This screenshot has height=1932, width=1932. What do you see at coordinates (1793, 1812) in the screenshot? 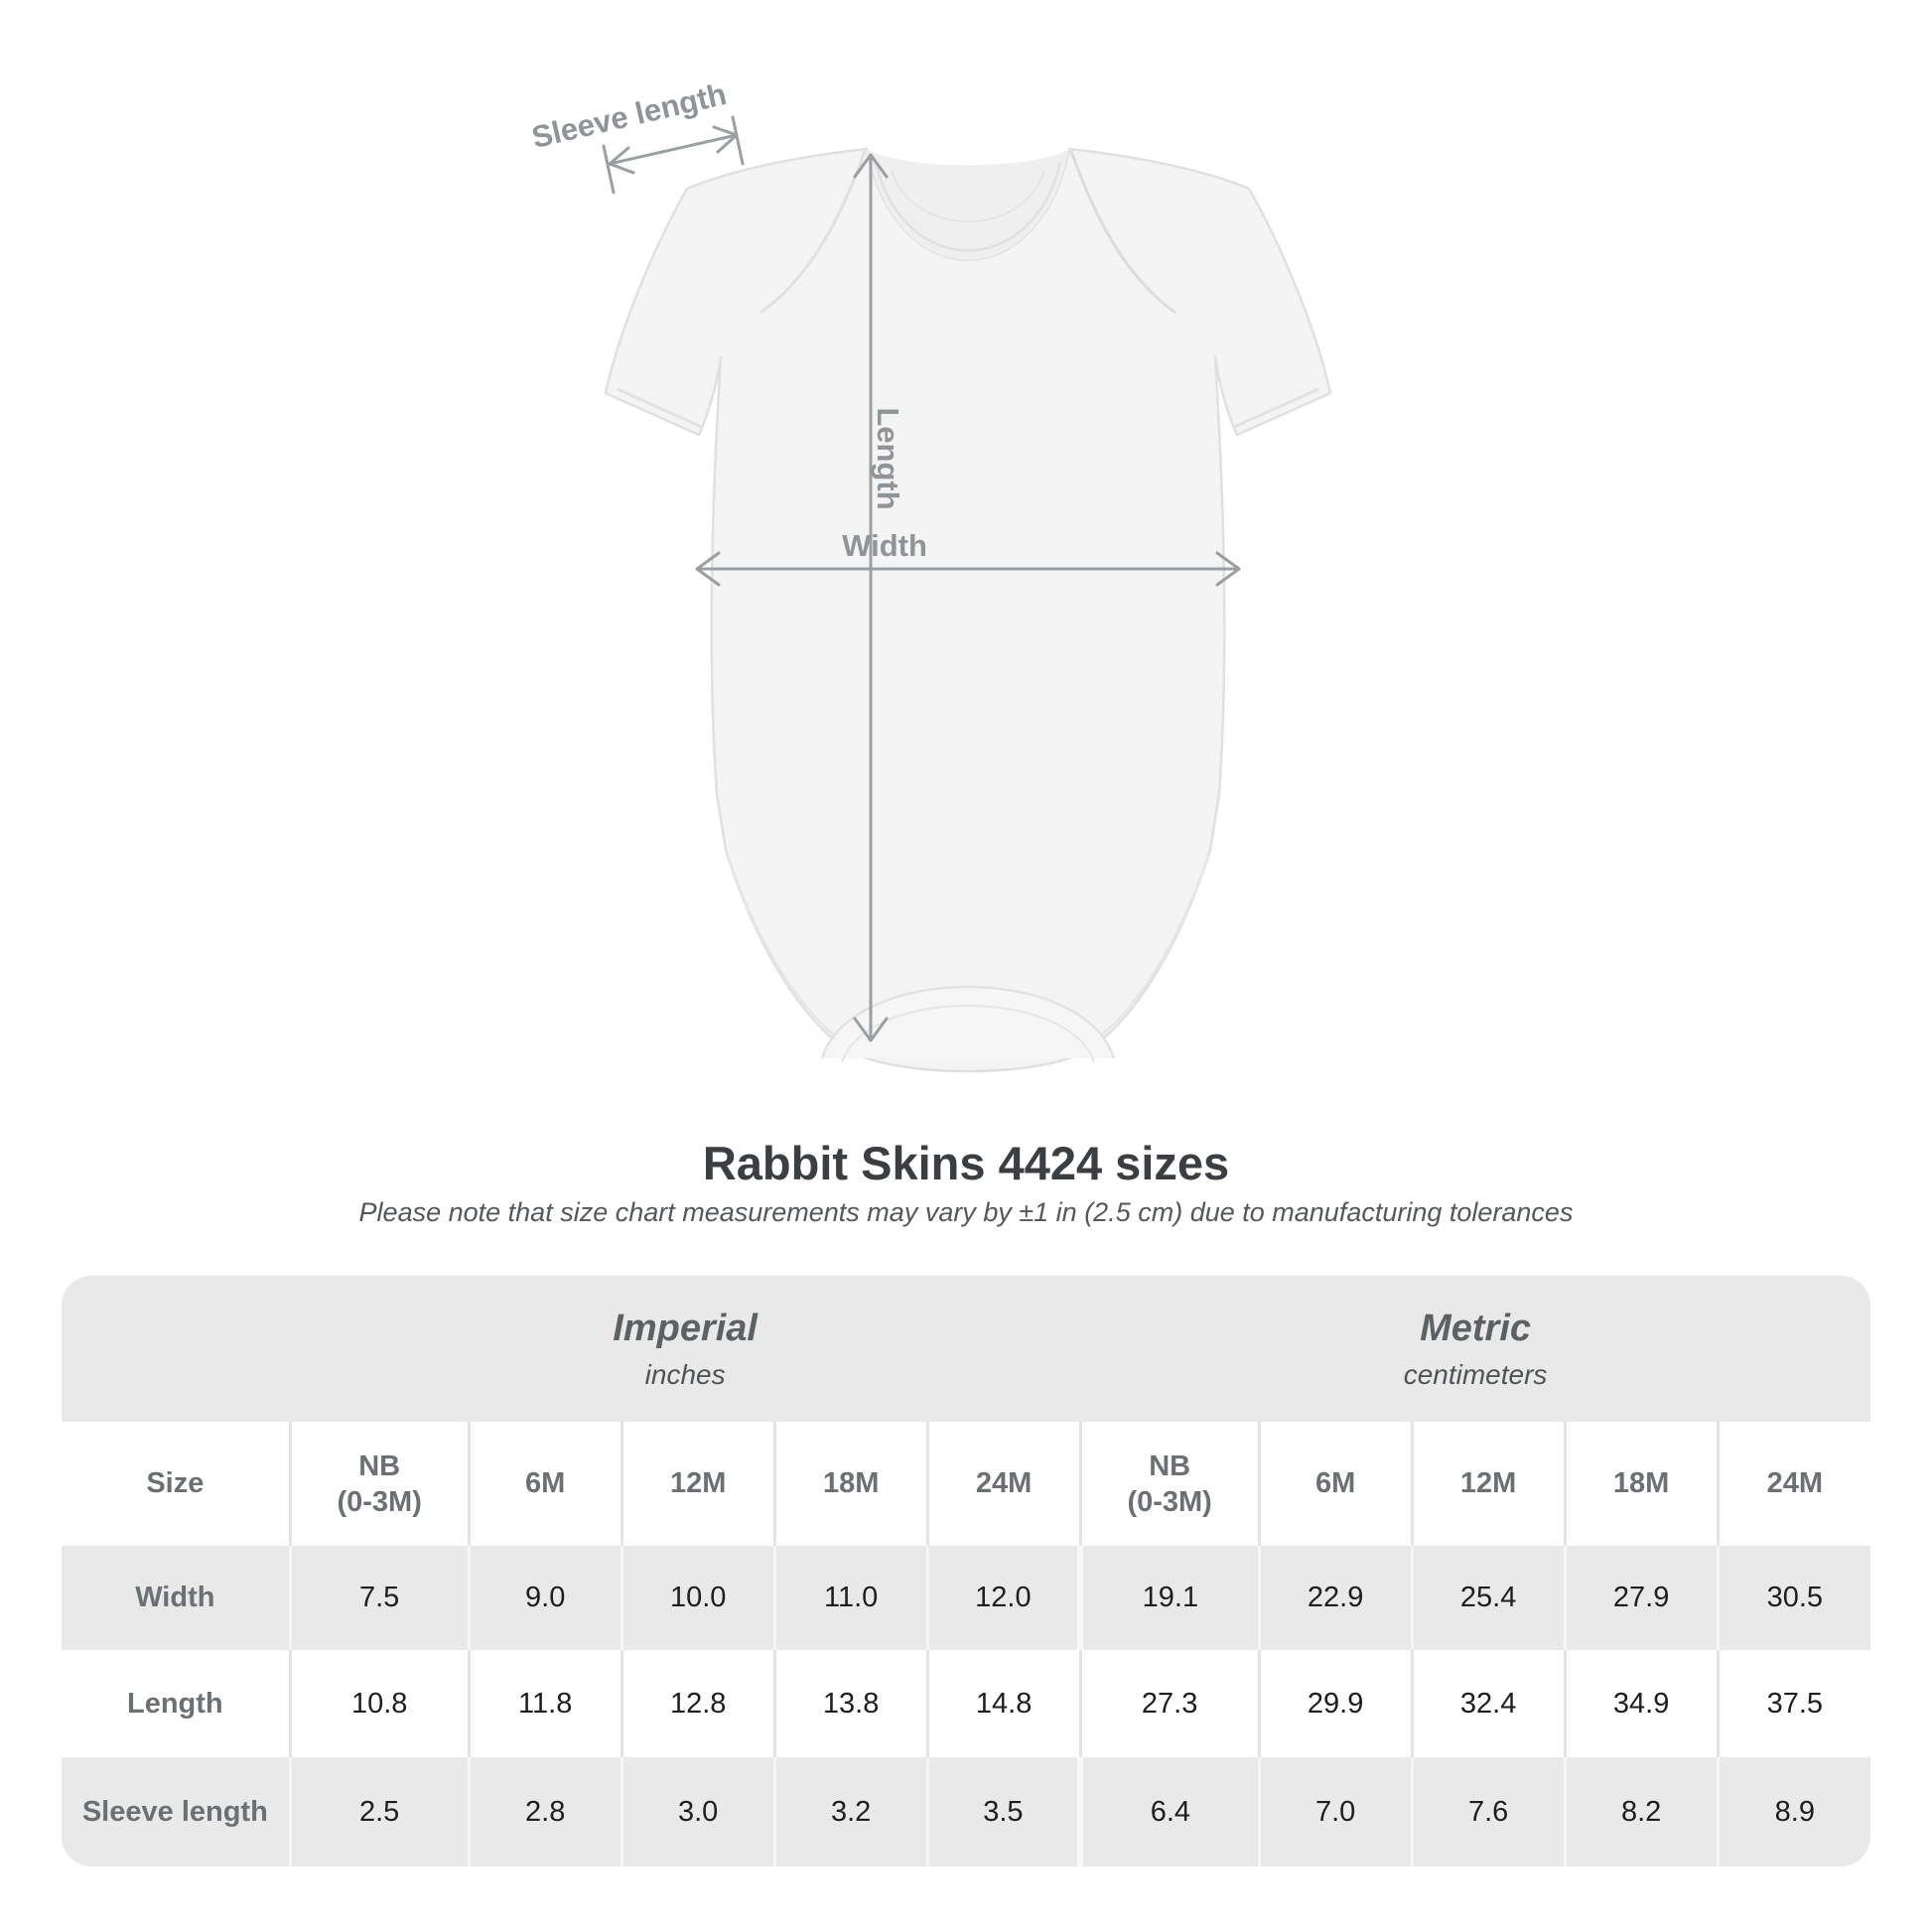
I see `value-cell: 8.9` at bounding box center [1793, 1812].